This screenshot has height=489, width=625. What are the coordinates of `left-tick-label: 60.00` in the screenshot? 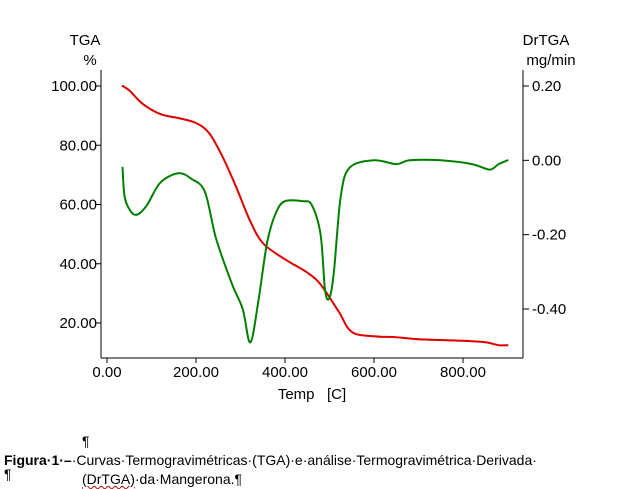 It's located at (78, 205).